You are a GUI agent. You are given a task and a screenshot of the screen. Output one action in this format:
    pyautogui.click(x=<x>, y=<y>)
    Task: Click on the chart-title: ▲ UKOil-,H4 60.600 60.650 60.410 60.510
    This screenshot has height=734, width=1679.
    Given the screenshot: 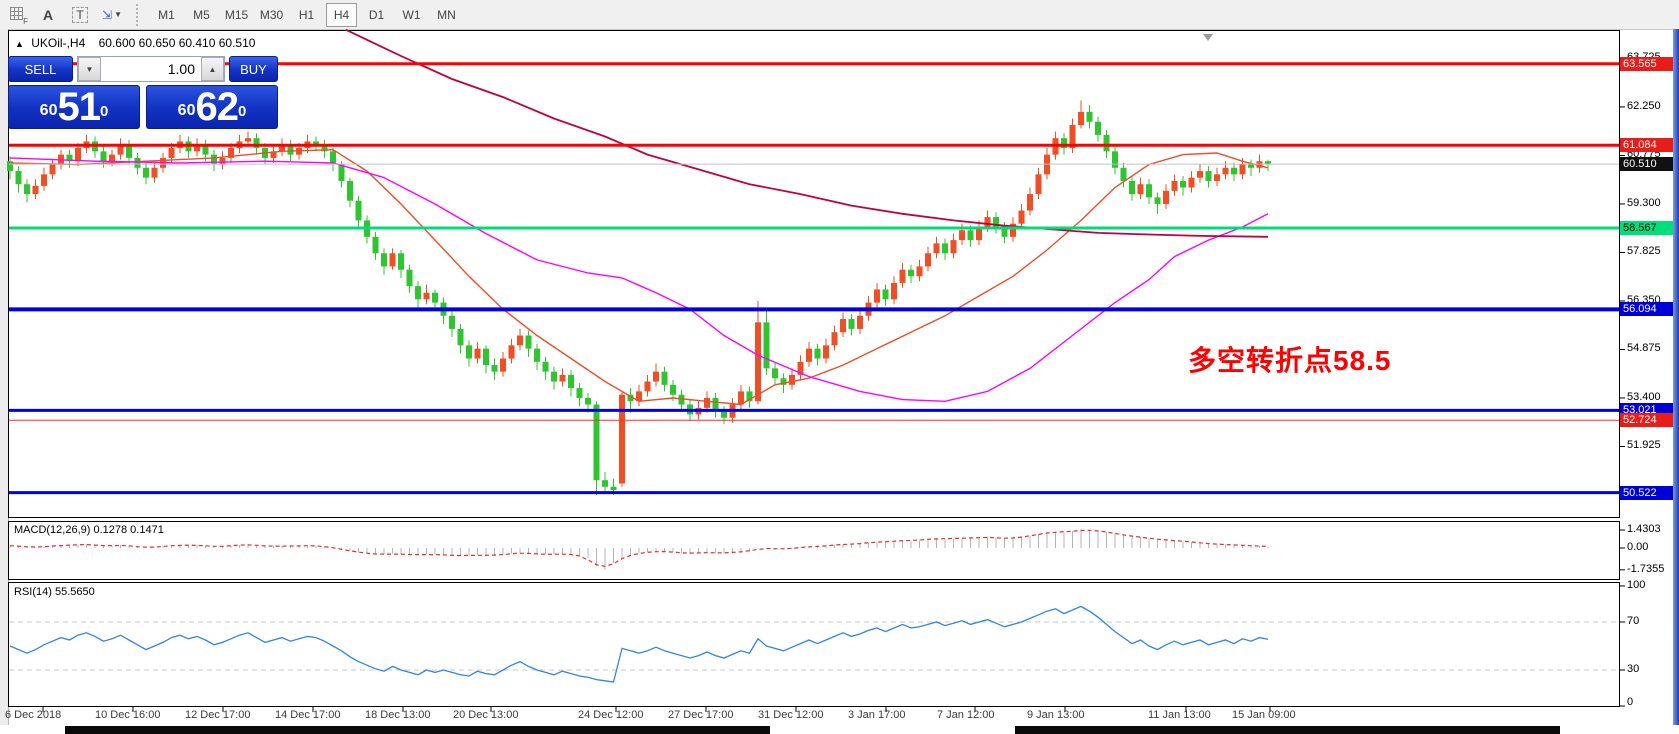 What is the action you would take?
    pyautogui.click(x=135, y=43)
    